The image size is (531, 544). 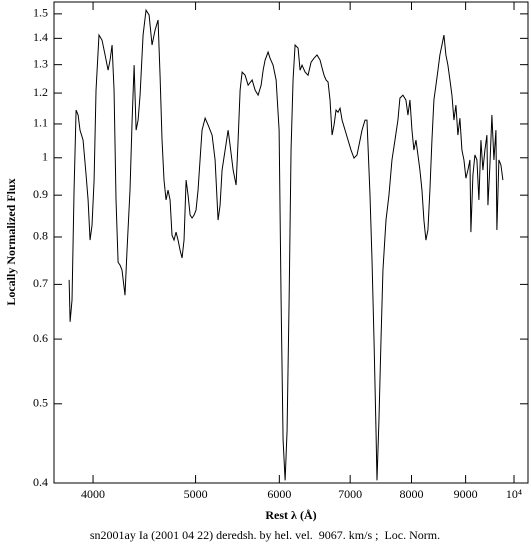 What do you see at coordinates (40, 482) in the screenshot?
I see `y-tick-label: 0.4` at bounding box center [40, 482].